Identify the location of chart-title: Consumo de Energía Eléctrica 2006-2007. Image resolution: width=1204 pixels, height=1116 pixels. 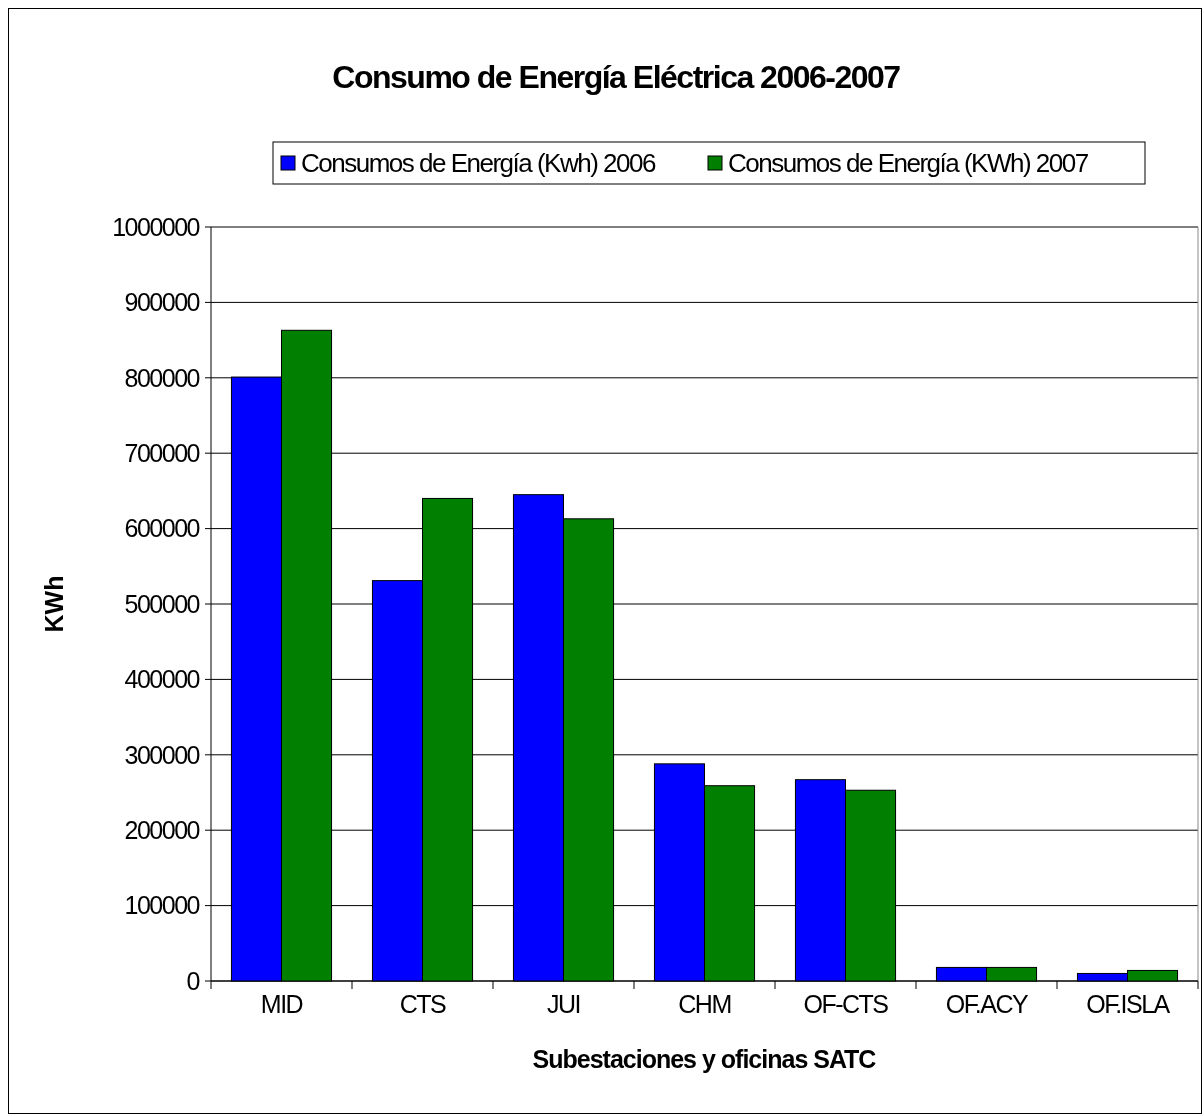
(616, 77).